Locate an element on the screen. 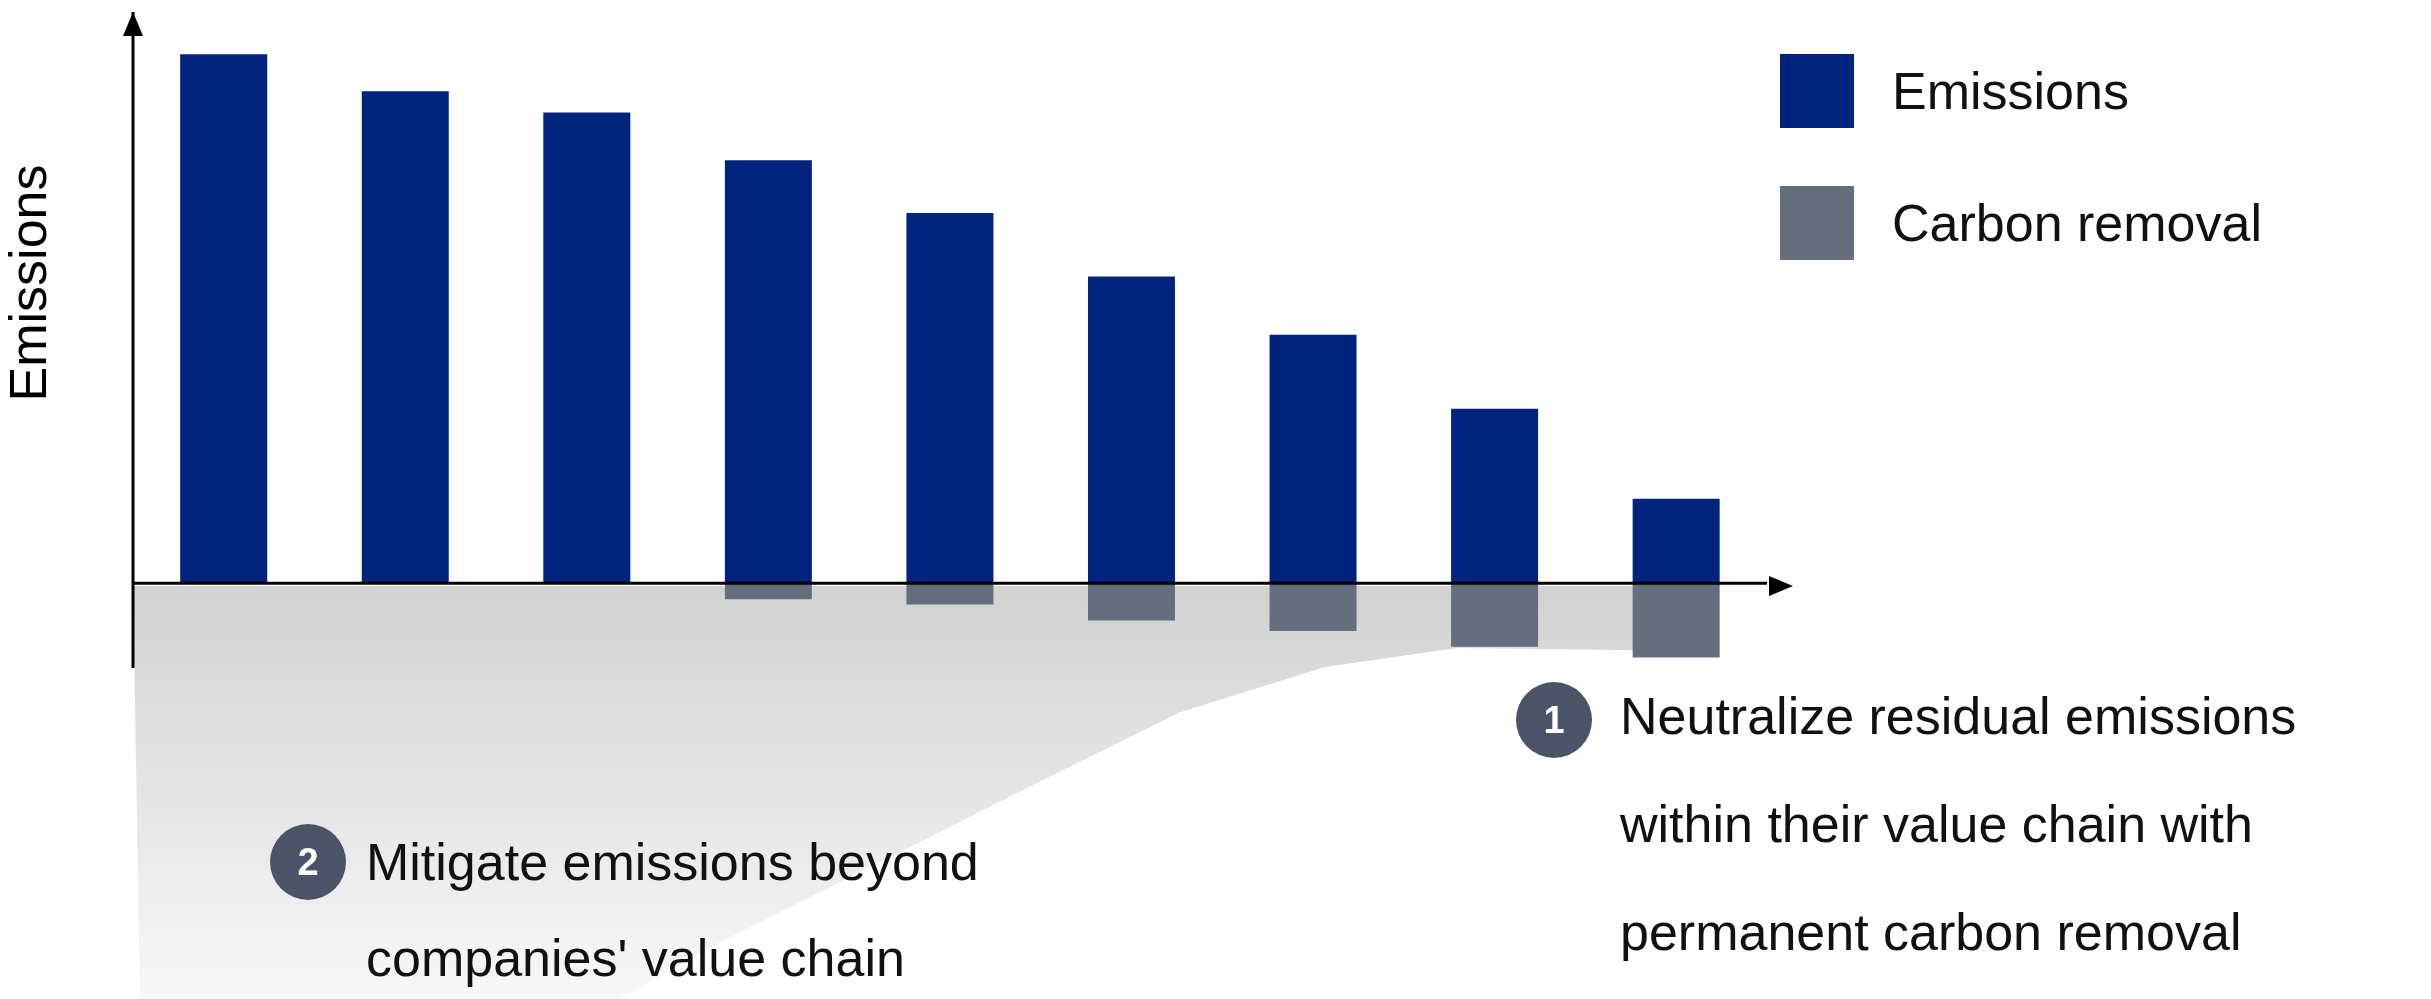  text: Neutralize residual emissions within their value chain with permanent carbon removal is located at coordinates (1959, 824).